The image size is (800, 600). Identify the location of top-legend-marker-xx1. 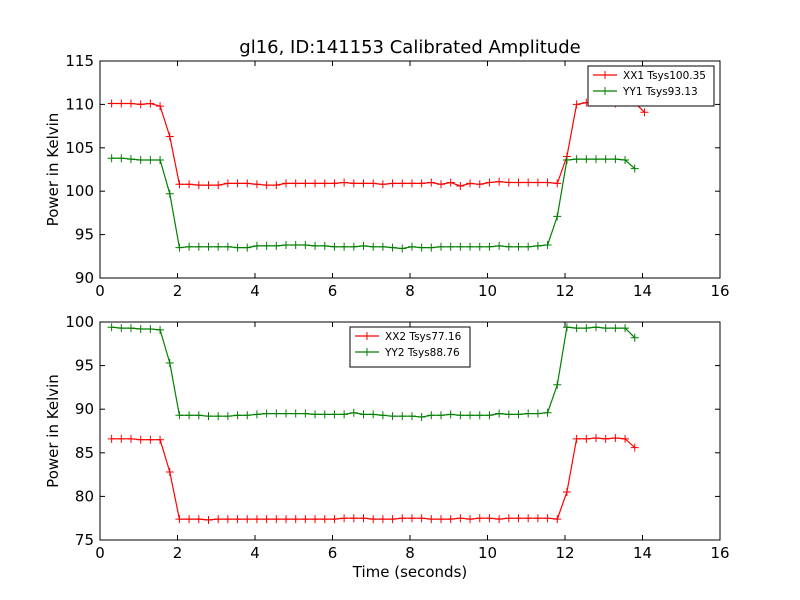
(605, 75).